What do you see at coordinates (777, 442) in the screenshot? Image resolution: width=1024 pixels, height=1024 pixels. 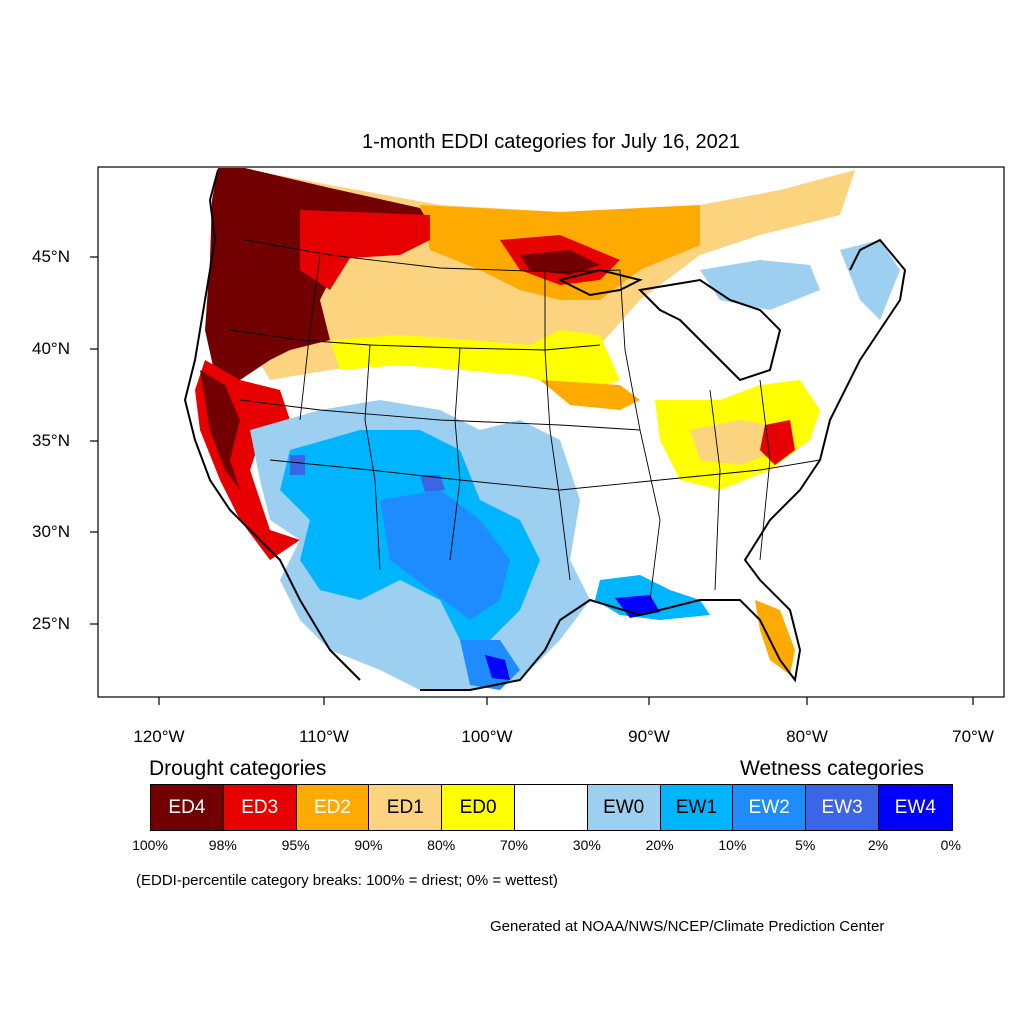 I see `ed3-region-virginia` at bounding box center [777, 442].